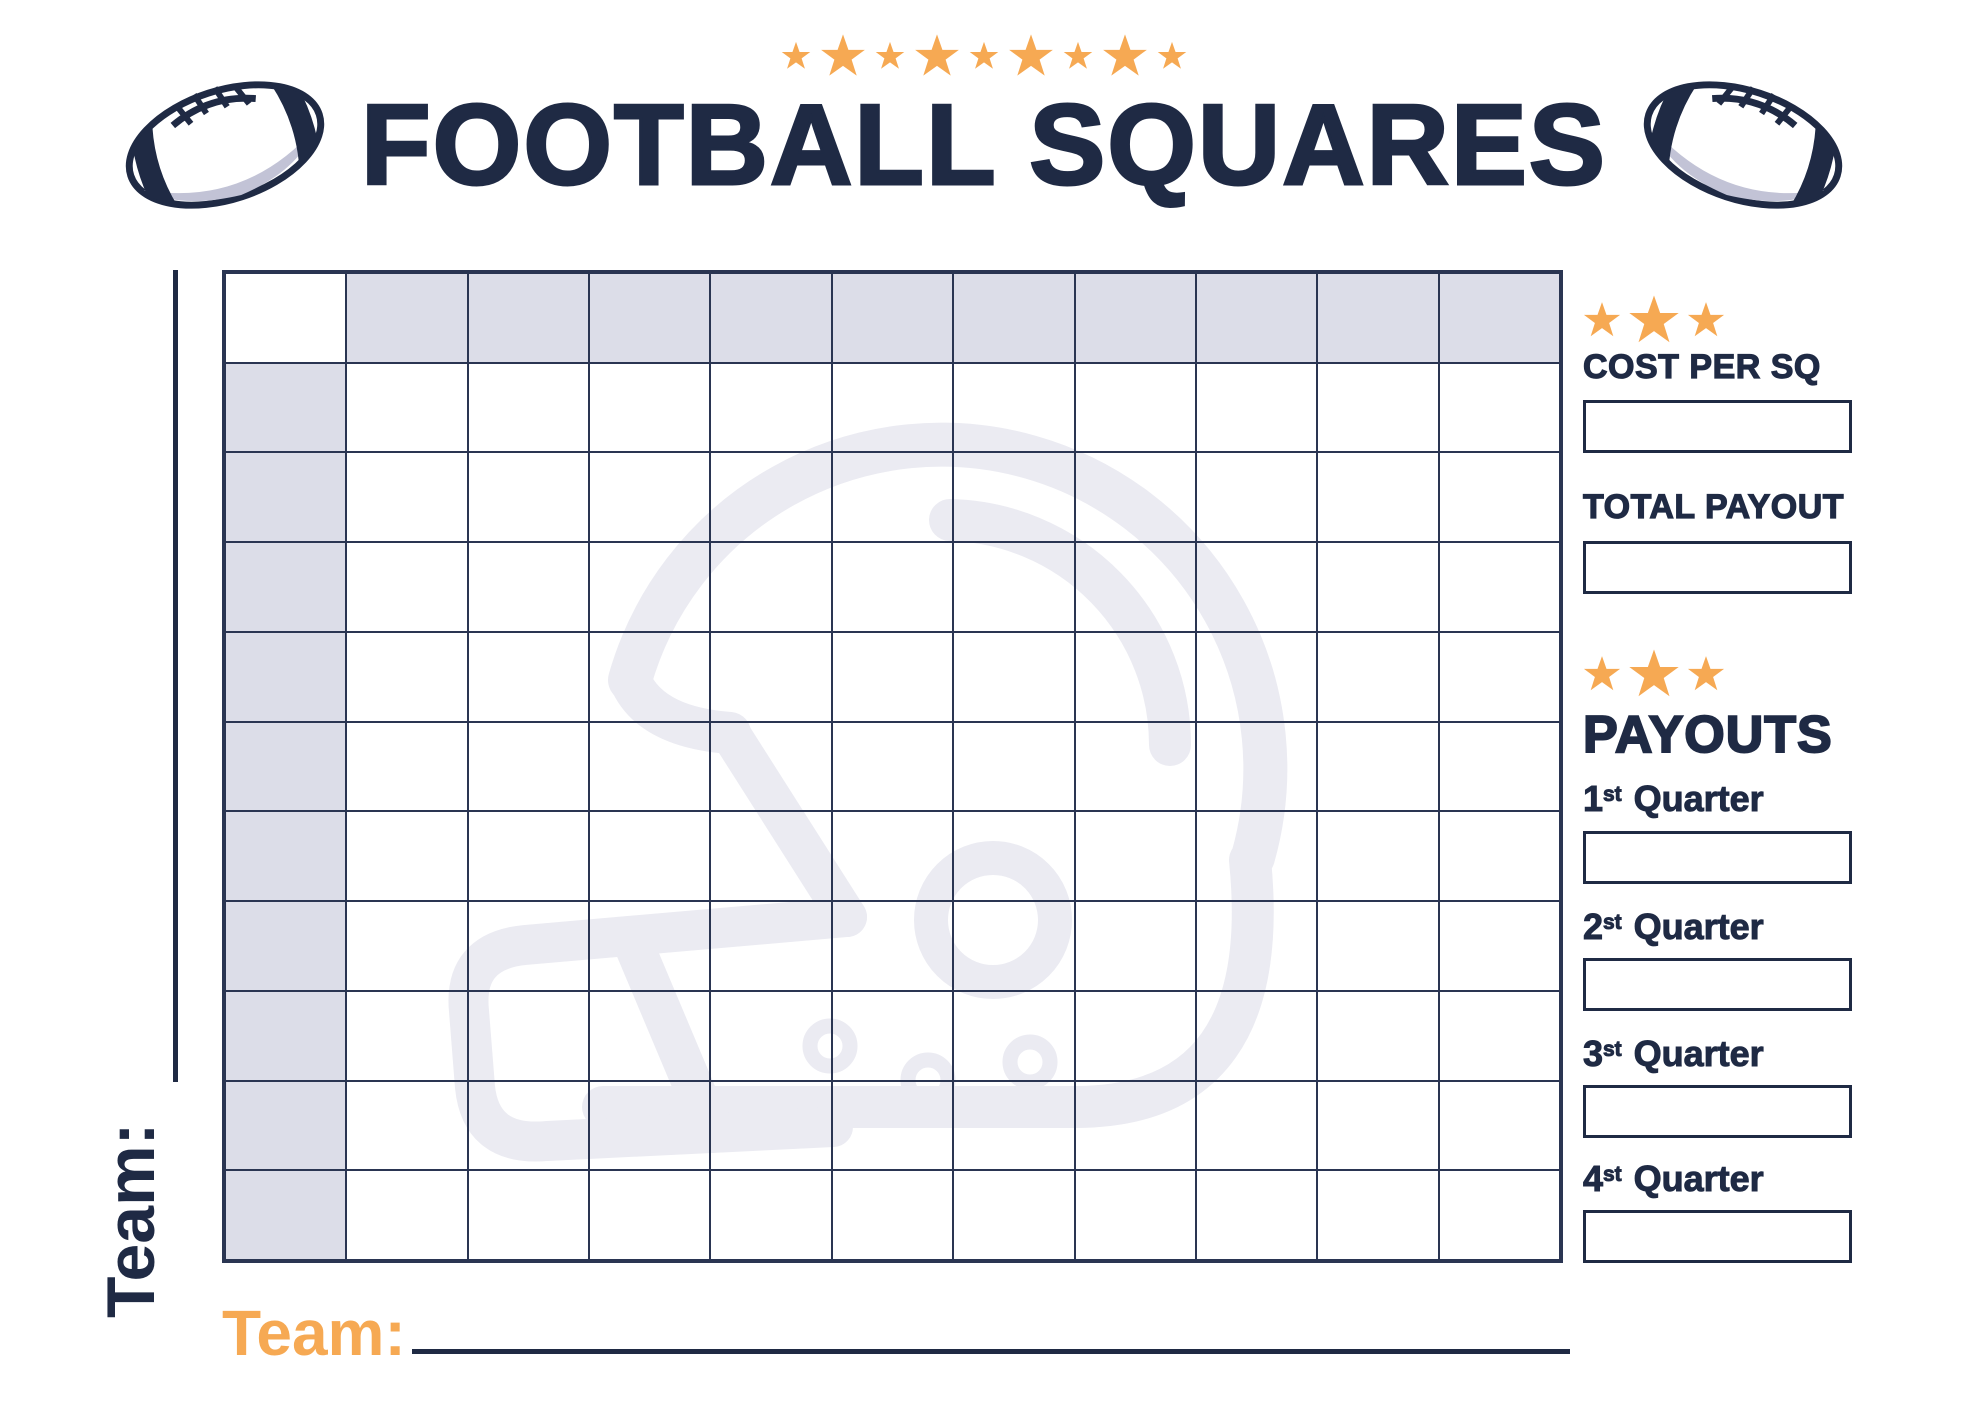 This screenshot has height=1424, width=1968. Describe the element at coordinates (1717, 426) in the screenshot. I see `cost-per-sq-input` at that location.